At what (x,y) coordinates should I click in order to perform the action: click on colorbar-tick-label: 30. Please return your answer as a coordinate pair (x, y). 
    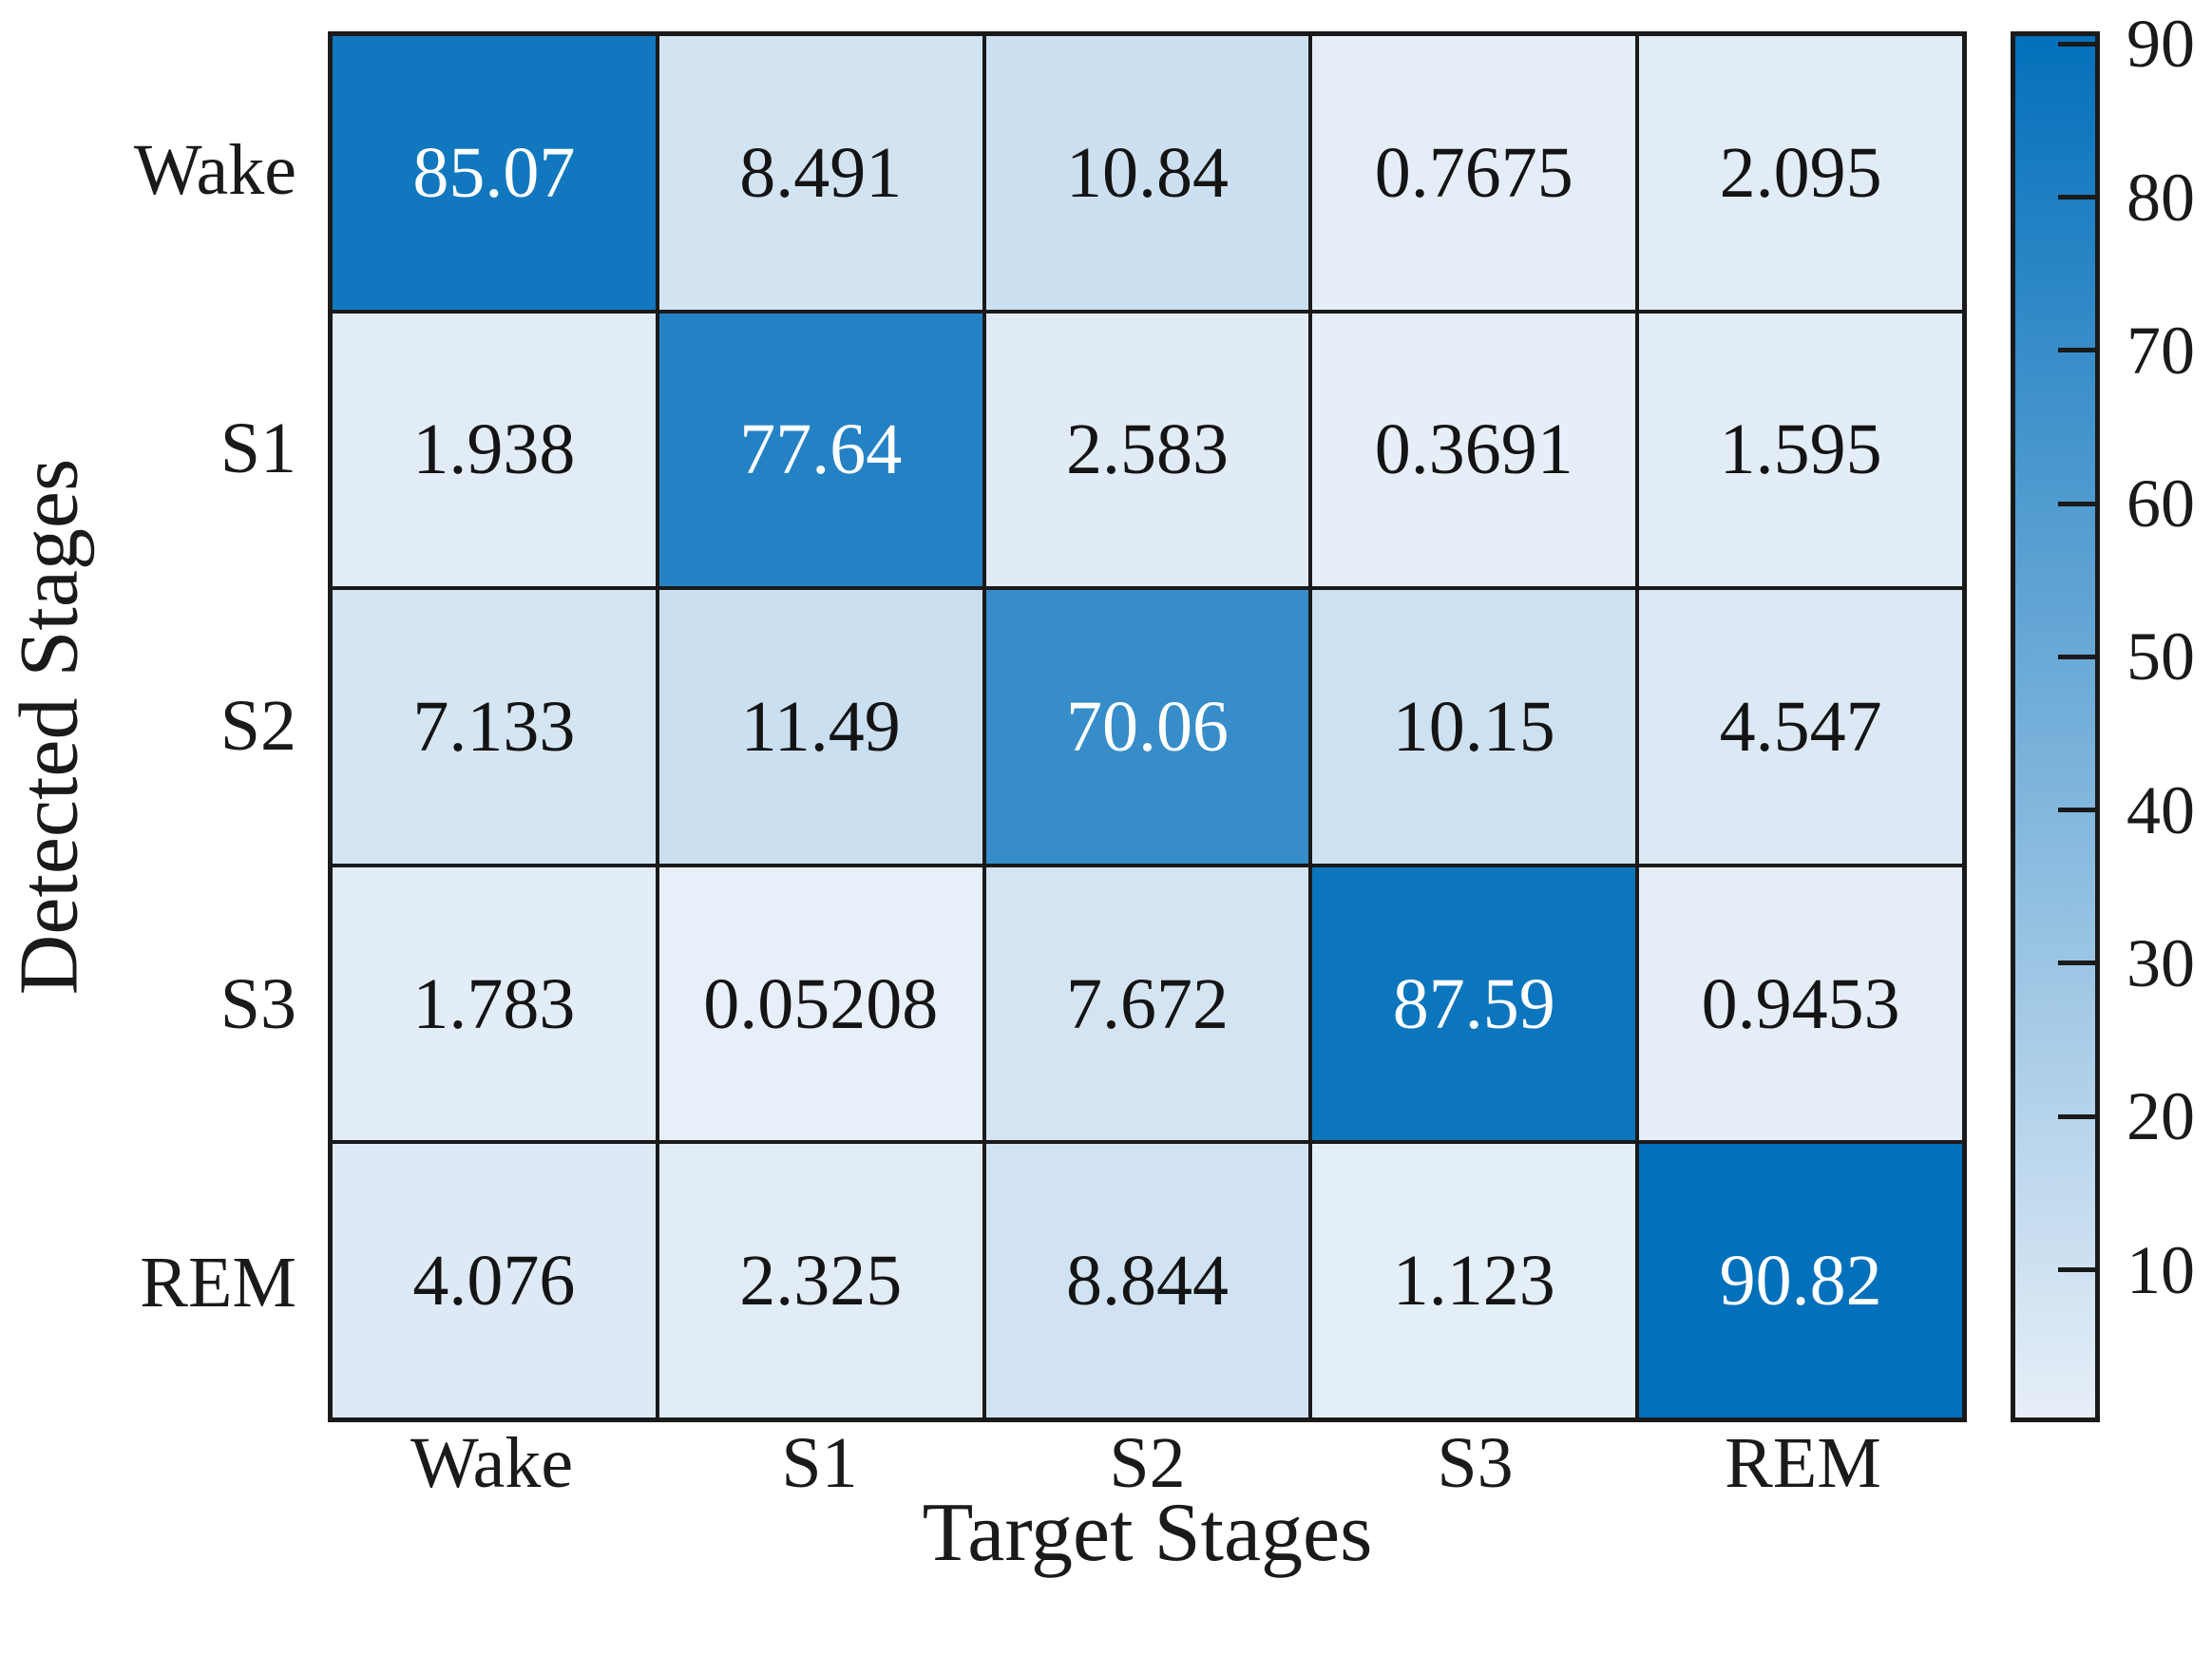
    Looking at the image, I should click on (2161, 962).